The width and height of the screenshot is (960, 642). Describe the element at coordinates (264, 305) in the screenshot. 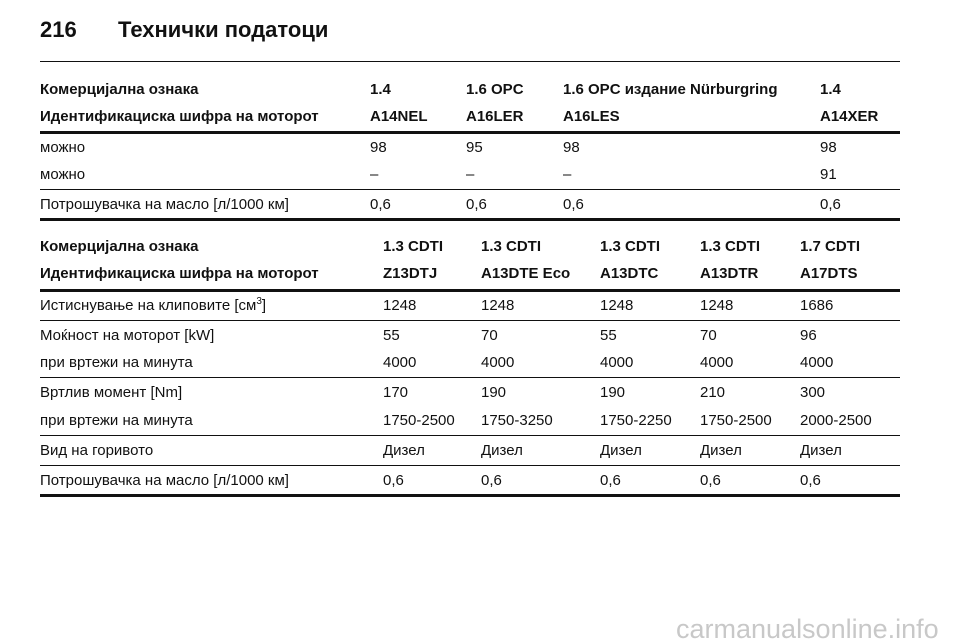

I see `cell-part: ]` at that location.